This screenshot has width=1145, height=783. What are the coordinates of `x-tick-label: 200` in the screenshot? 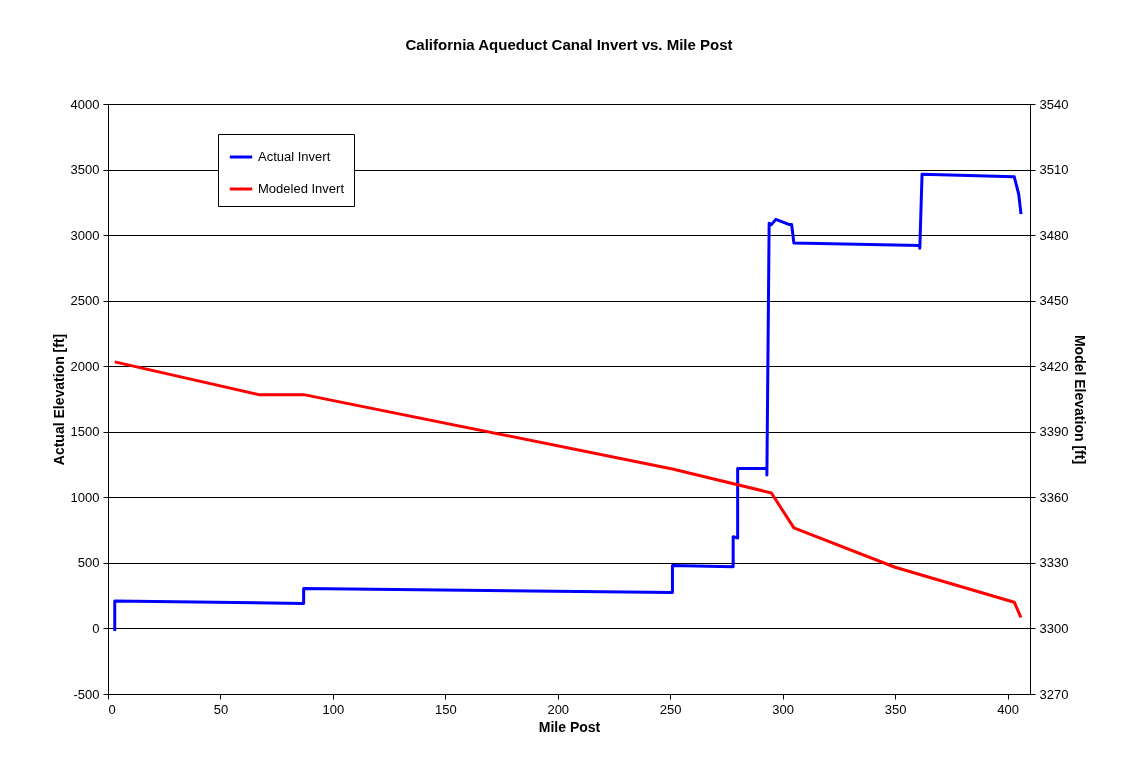 It's located at (558, 709).